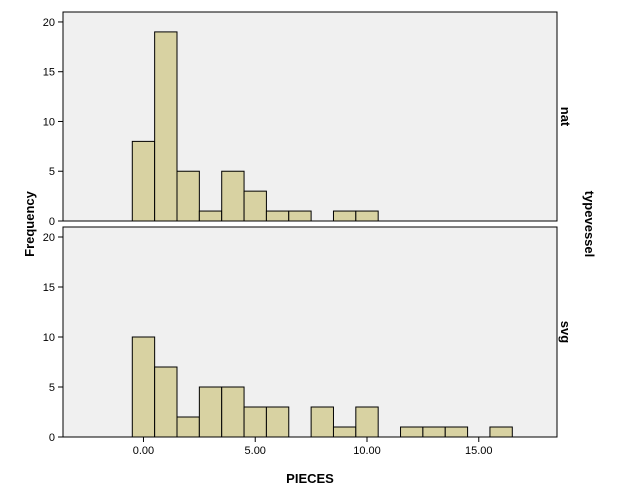  Describe the element at coordinates (565, 117) in the screenshot. I see `panel-label-nat: nat` at that location.